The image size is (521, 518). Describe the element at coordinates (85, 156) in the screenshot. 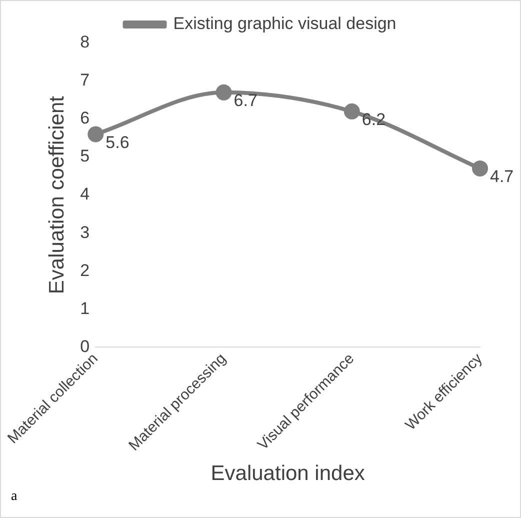

I see `y-tick-label: 5` at that location.